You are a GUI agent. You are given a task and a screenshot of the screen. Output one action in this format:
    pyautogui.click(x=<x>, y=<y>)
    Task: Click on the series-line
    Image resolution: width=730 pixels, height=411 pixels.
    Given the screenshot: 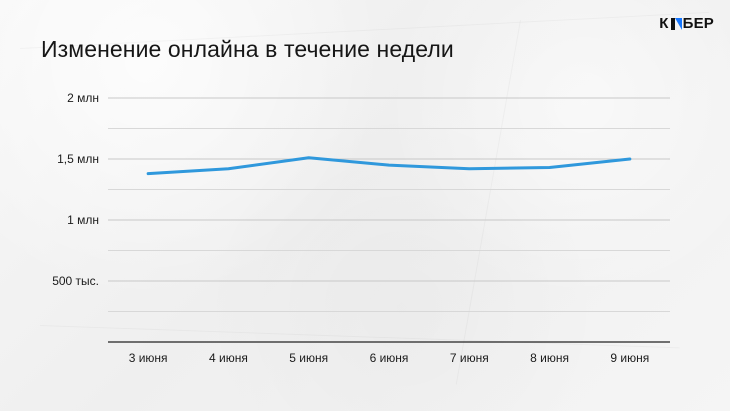 What is the action you would take?
    pyautogui.click(x=389, y=166)
    